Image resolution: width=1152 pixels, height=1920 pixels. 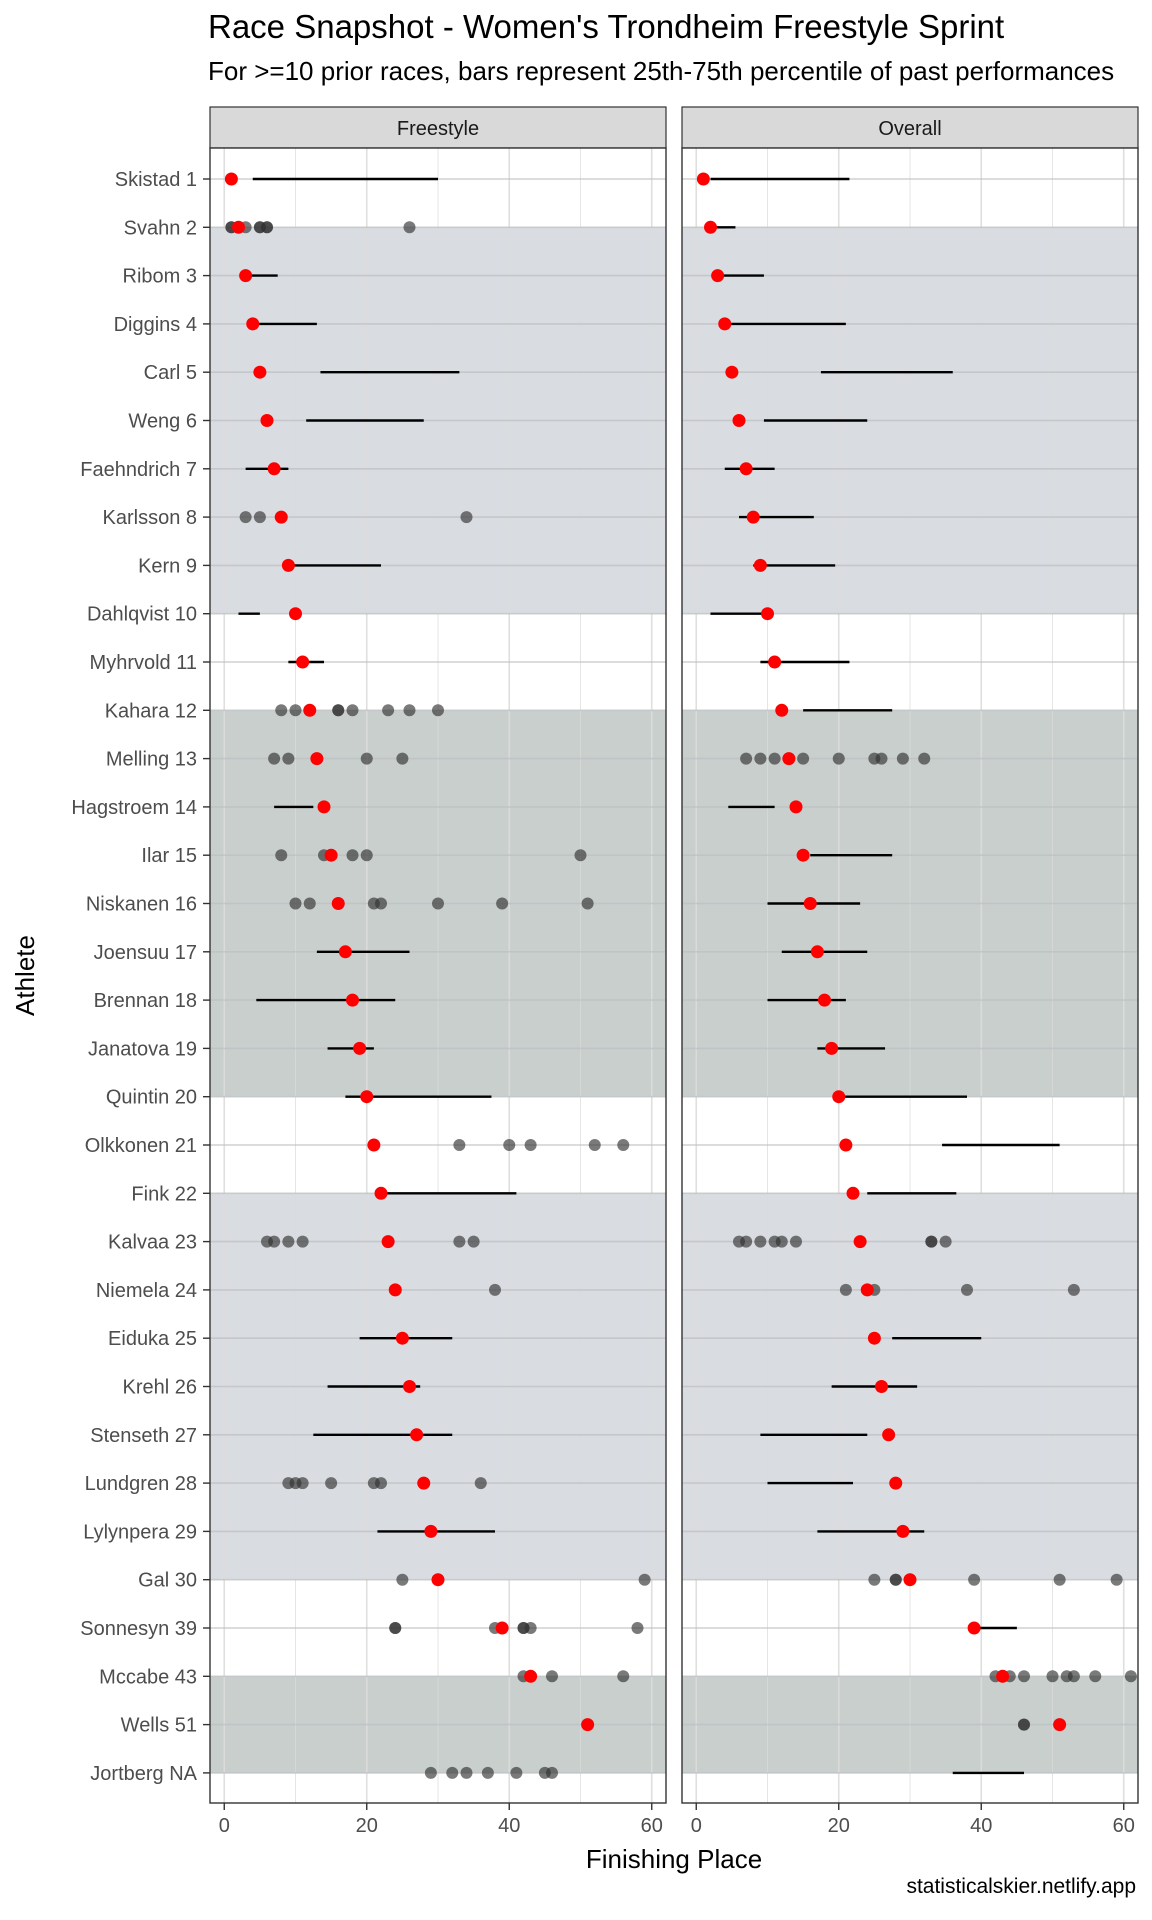 What do you see at coordinates (674, 1859) in the screenshot?
I see `x-axis-title: Finishing Place` at bounding box center [674, 1859].